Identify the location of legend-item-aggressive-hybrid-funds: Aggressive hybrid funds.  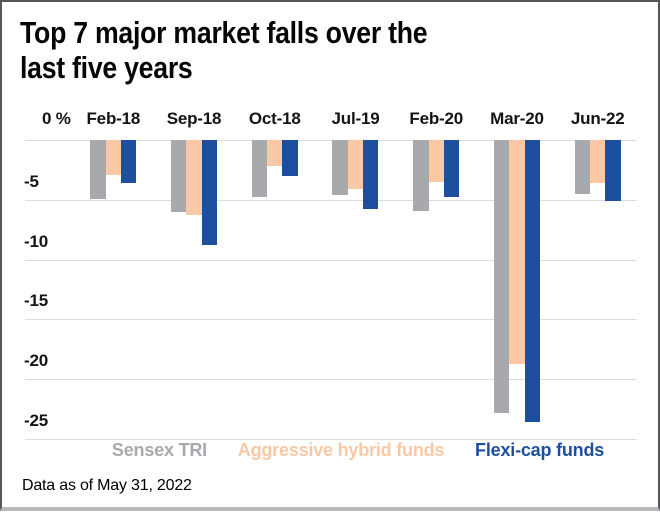
(341, 450).